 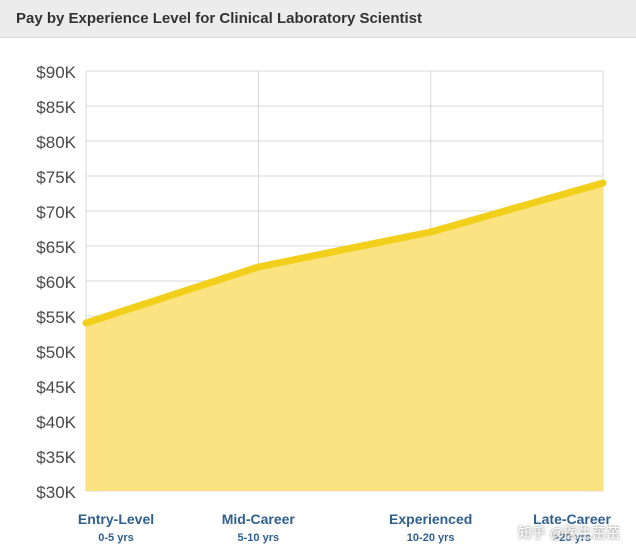 What do you see at coordinates (56, 247) in the screenshot?
I see `y-tick-label: $65K` at bounding box center [56, 247].